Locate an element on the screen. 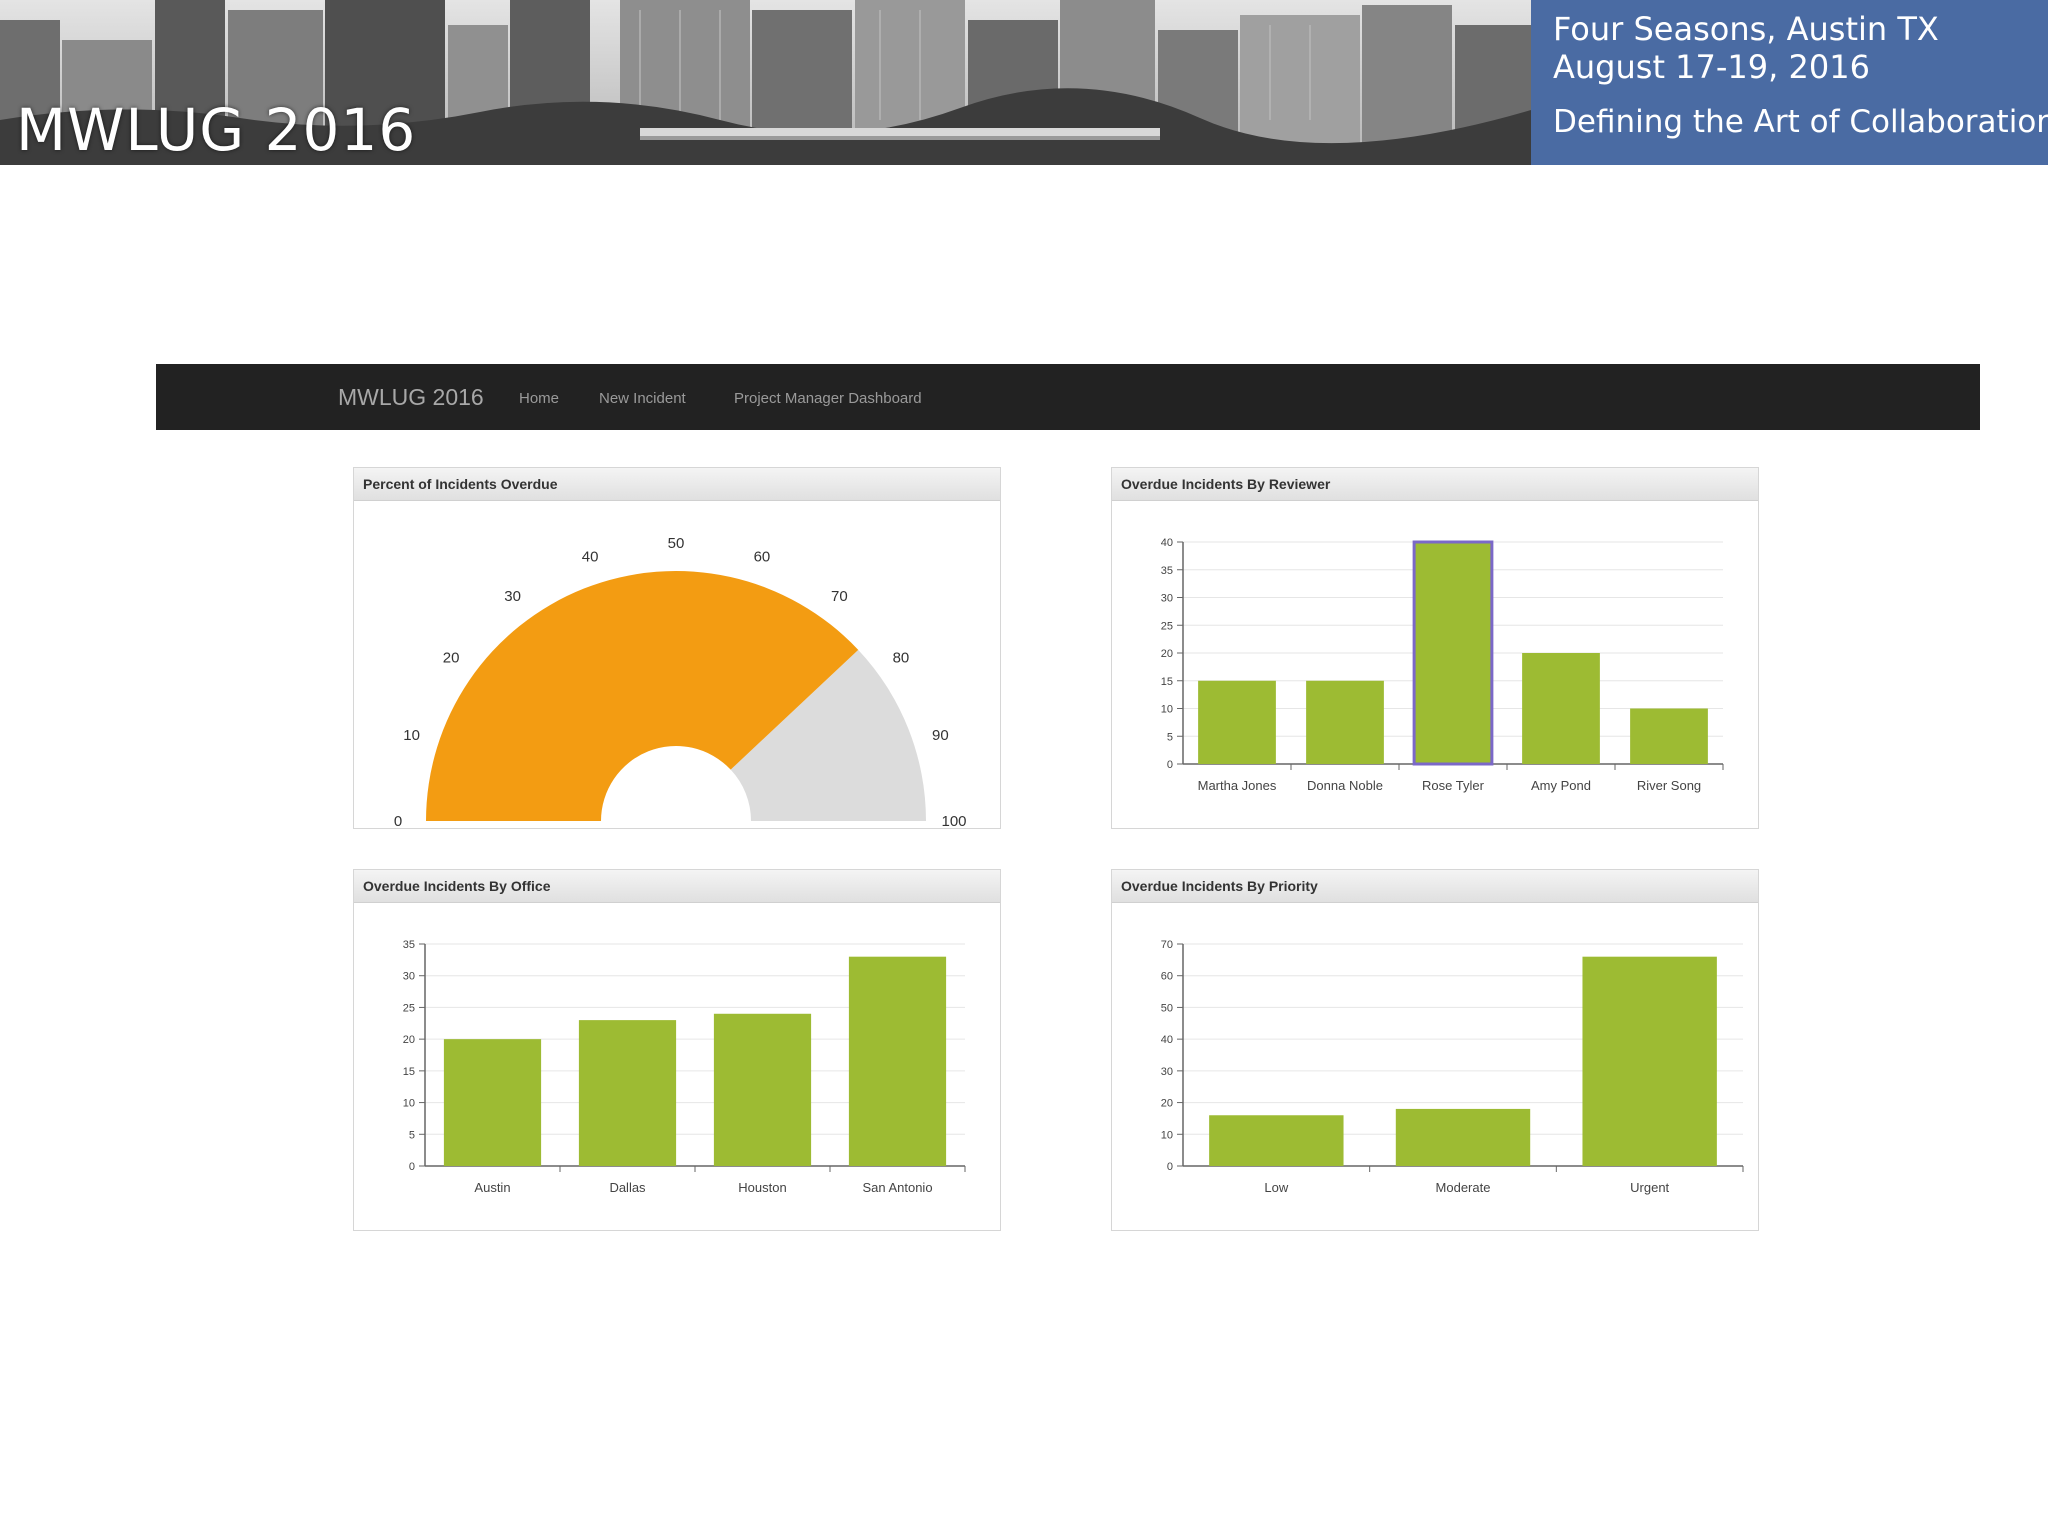 Image resolution: width=2048 pixels, height=1536 pixels. panel-header: Overdue Incidents By Priority is located at coordinates (1435, 886).